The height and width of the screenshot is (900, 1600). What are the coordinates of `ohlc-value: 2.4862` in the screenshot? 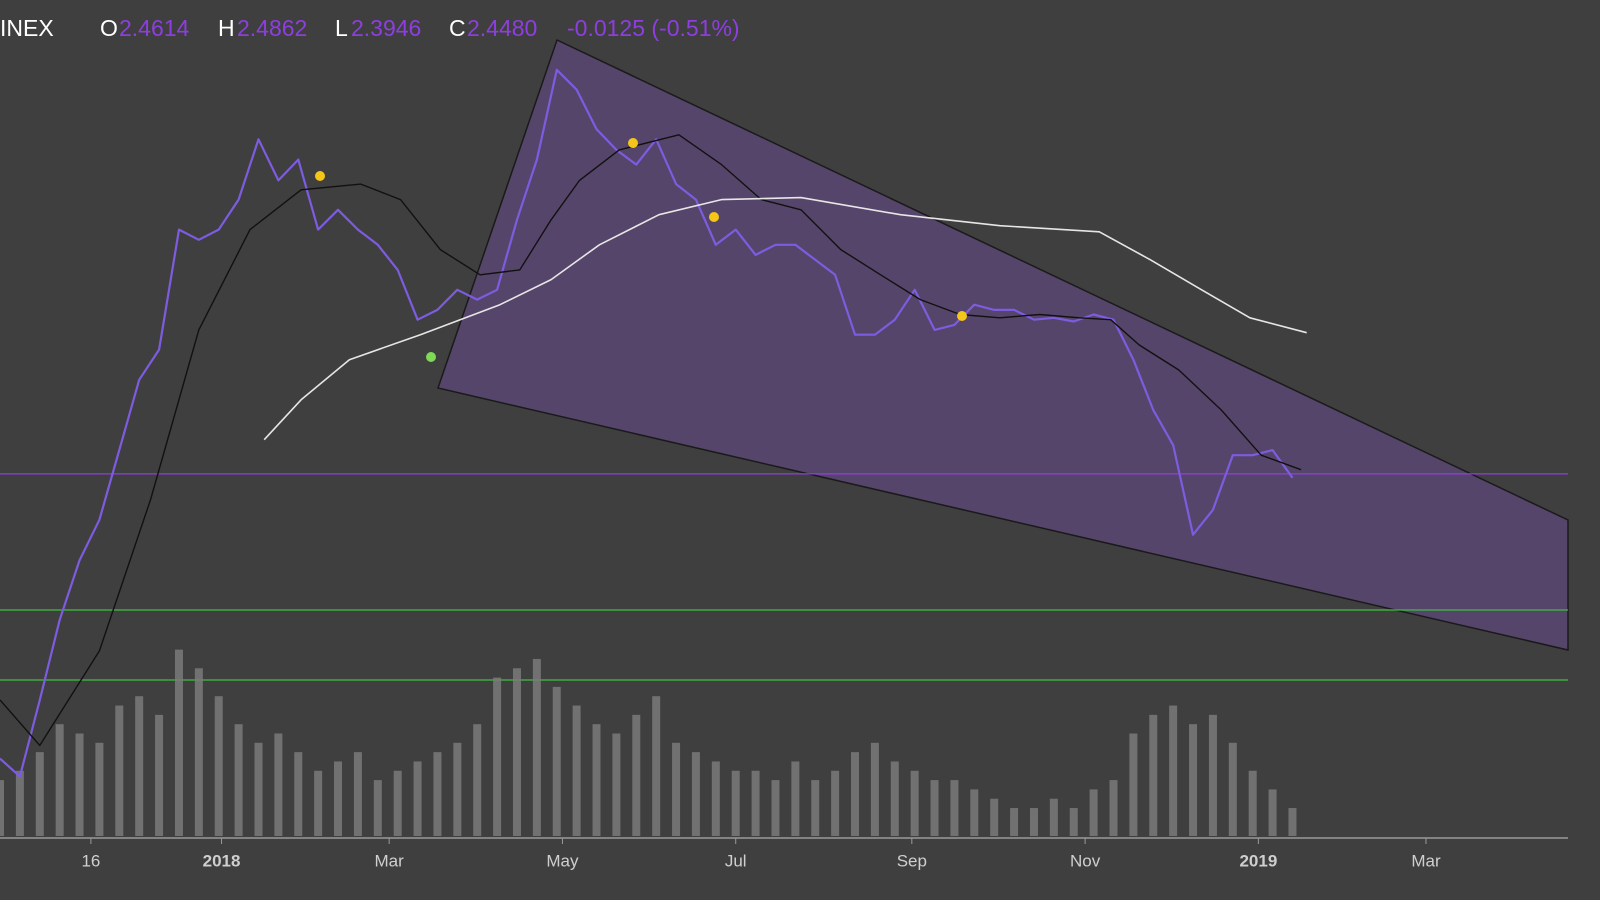 It's located at (272, 28).